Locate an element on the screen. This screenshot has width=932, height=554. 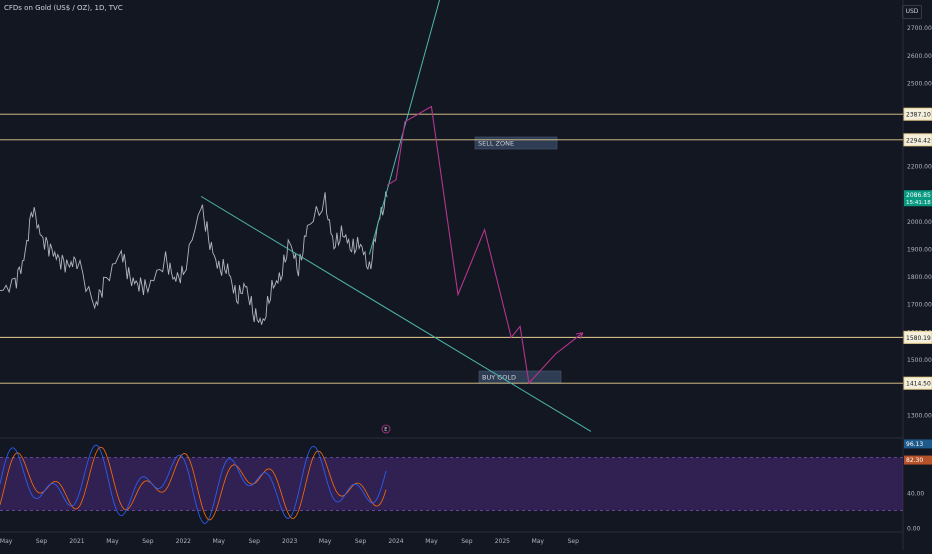
time-tick-label: 2024 is located at coordinates (395, 541).